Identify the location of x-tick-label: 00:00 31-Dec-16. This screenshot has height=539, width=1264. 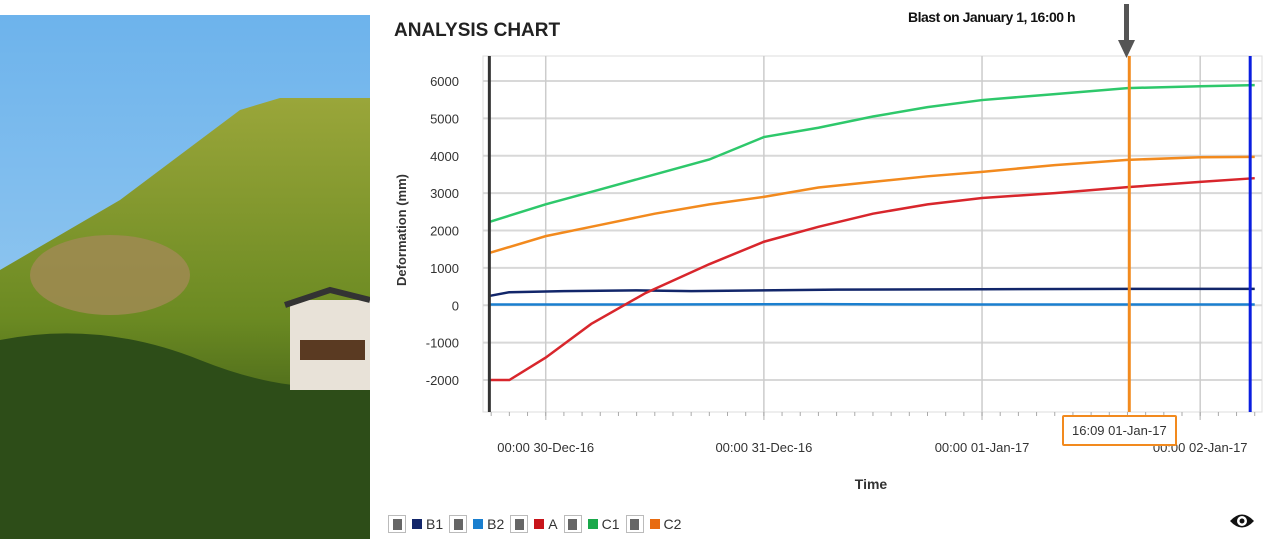
(763, 447).